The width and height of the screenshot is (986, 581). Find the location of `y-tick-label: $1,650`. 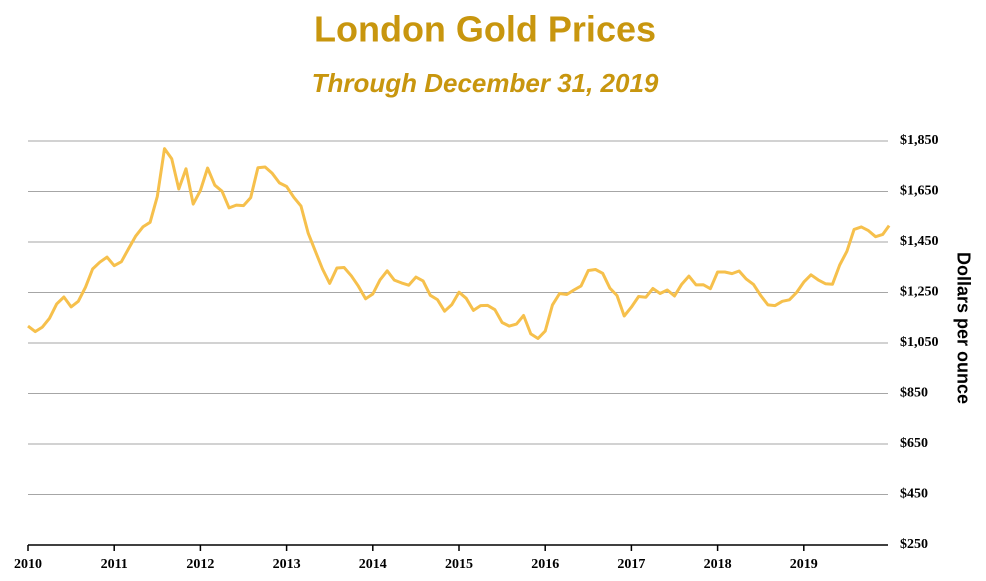

y-tick-label: $1,650 is located at coordinates (919, 191).